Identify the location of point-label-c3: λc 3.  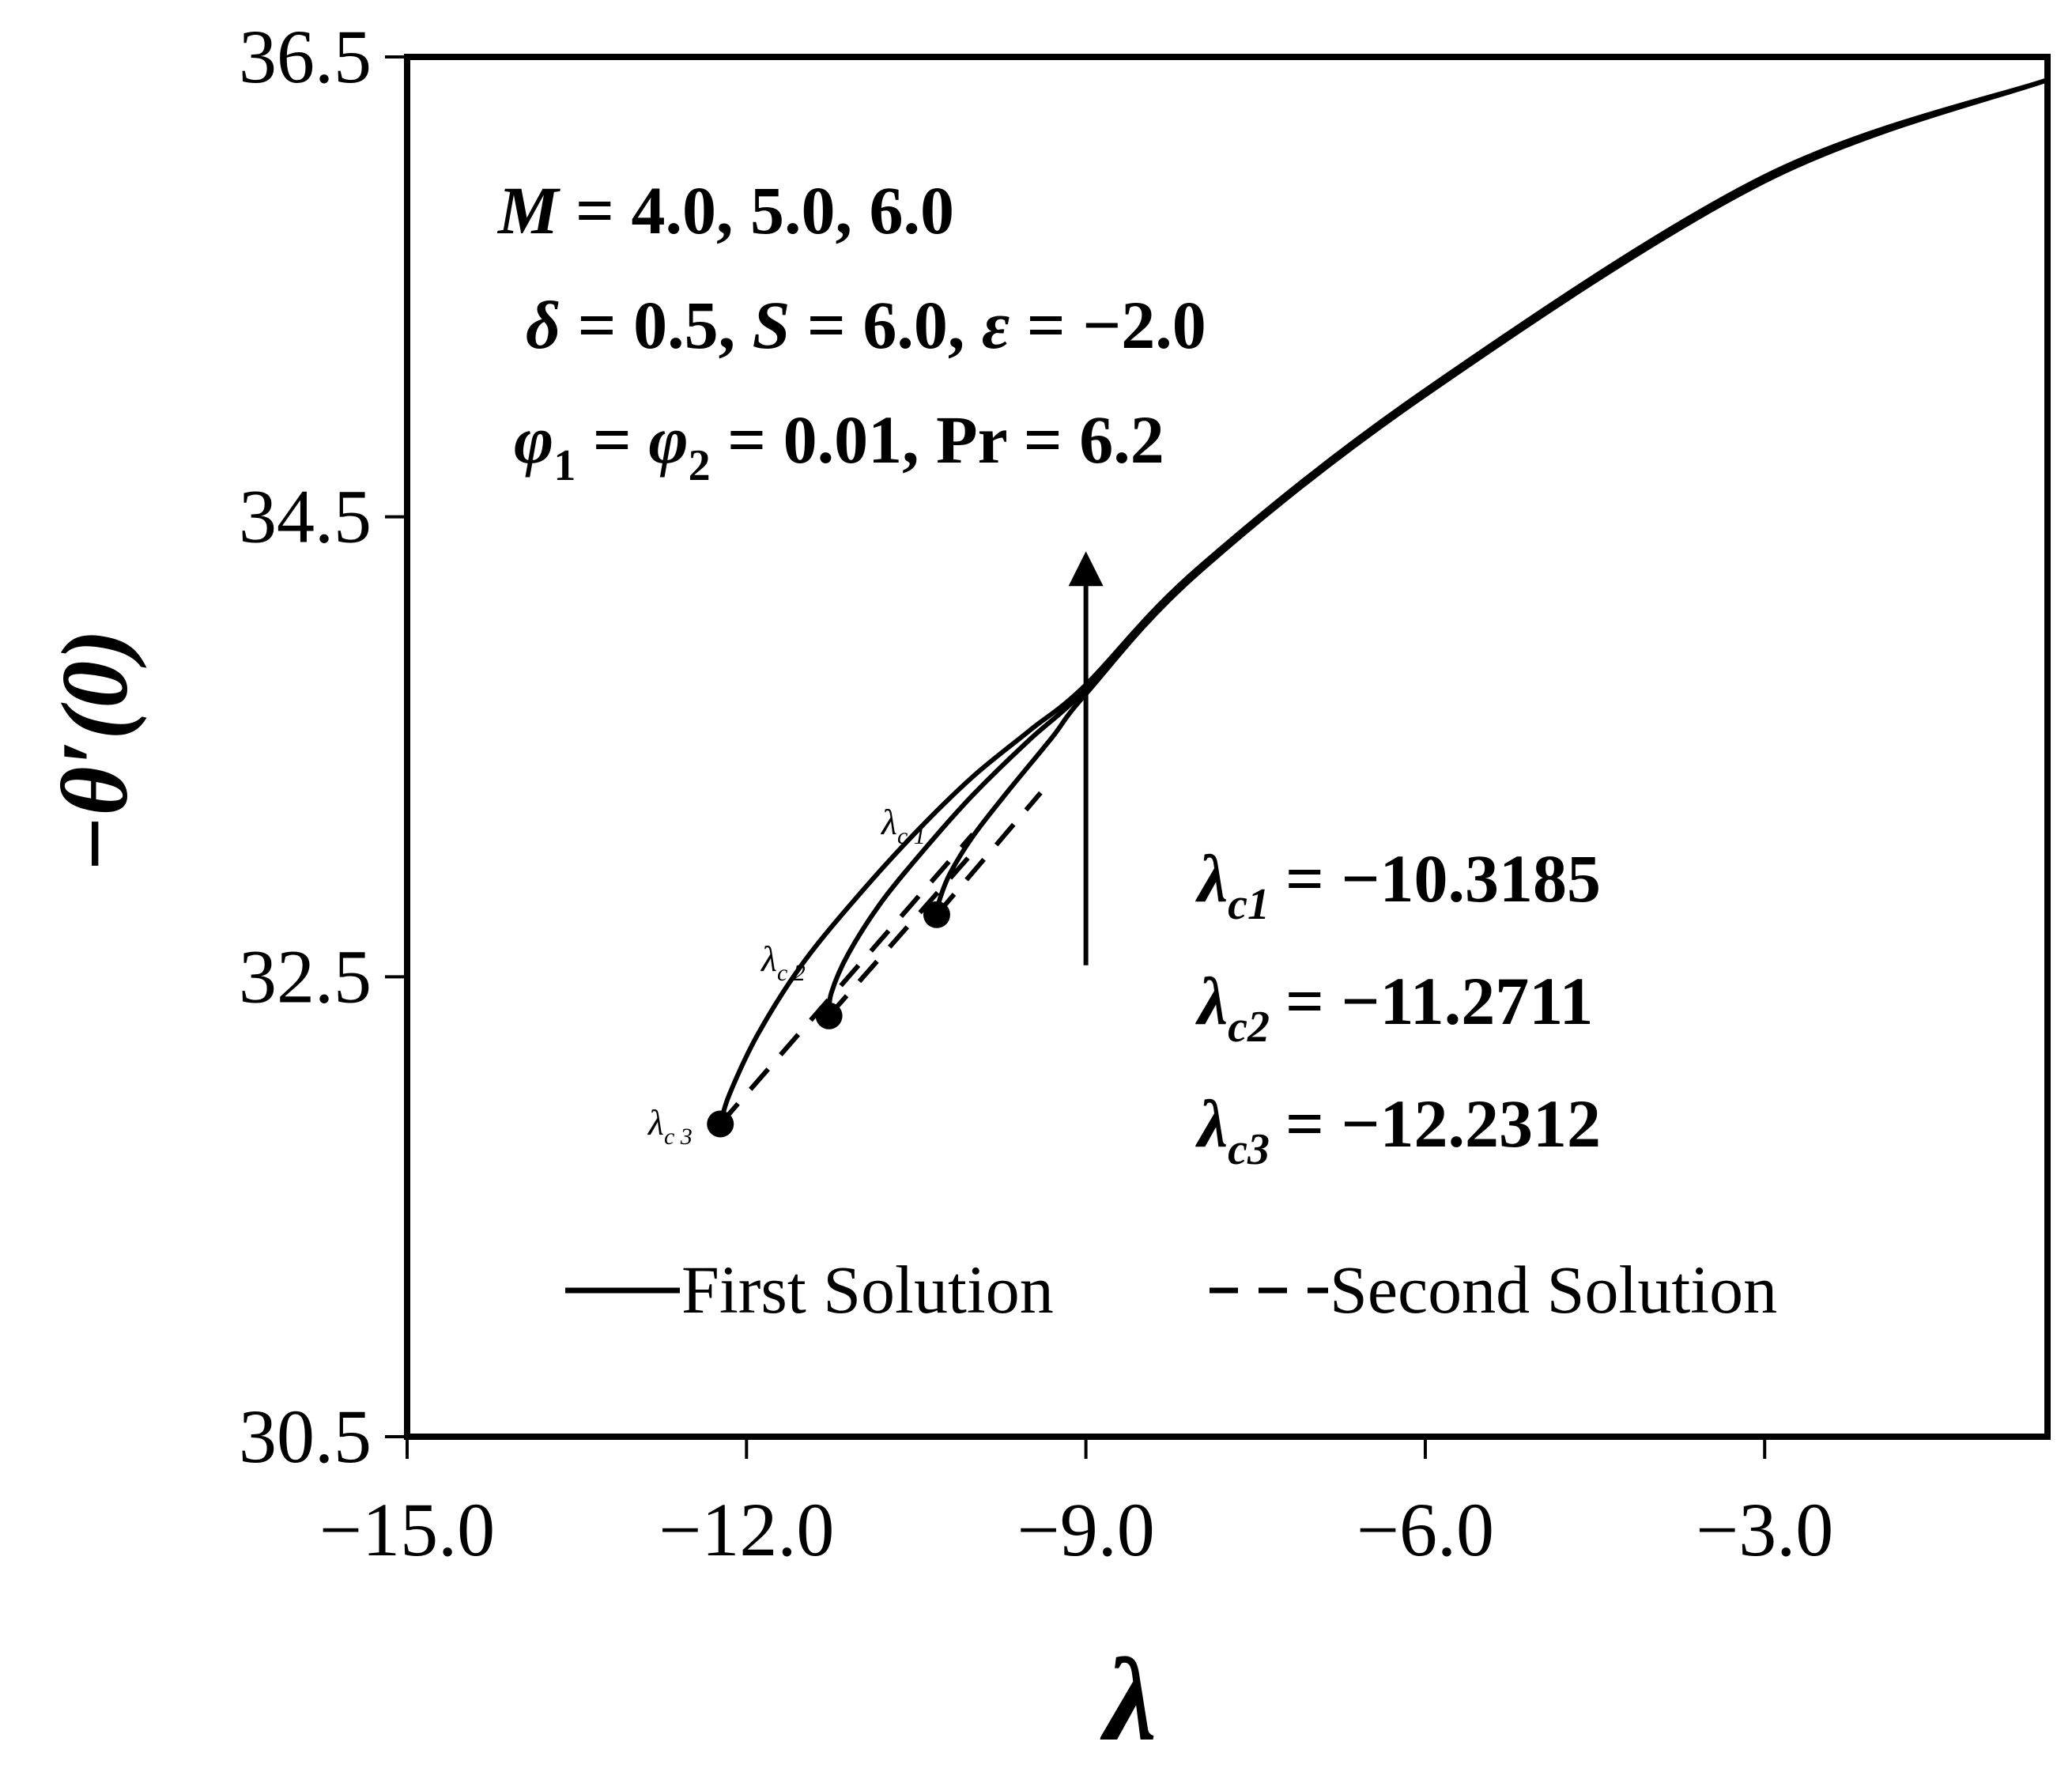
(670, 1126).